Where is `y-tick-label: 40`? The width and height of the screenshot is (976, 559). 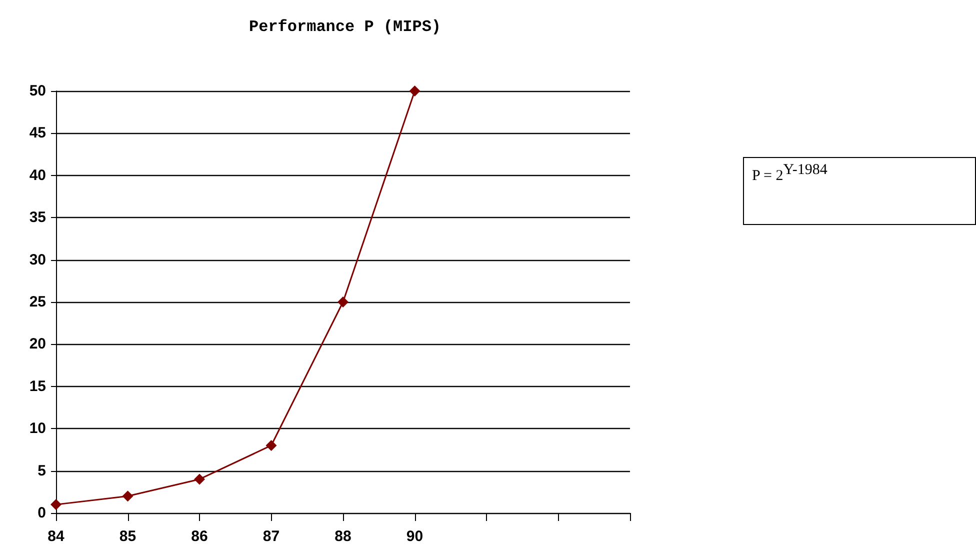
y-tick-label: 40 is located at coordinates (37, 175).